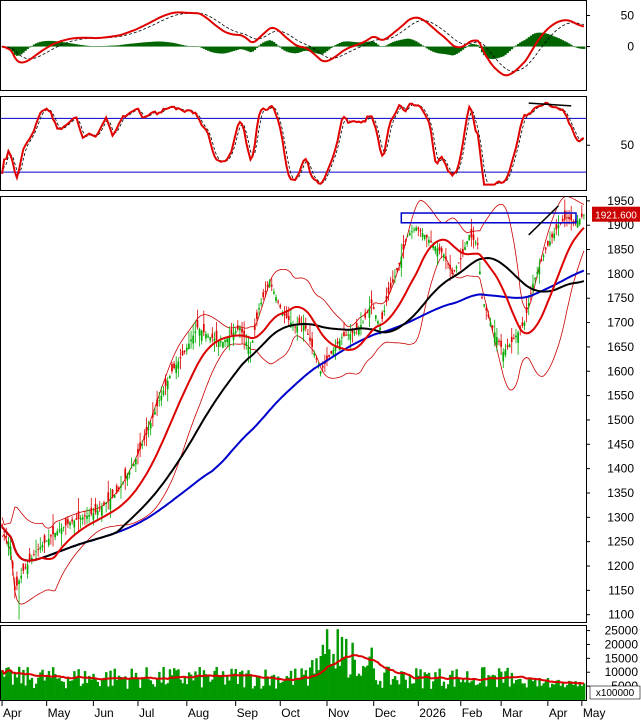  What do you see at coordinates (293, 45) in the screenshot?
I see `macd-frame` at bounding box center [293, 45].